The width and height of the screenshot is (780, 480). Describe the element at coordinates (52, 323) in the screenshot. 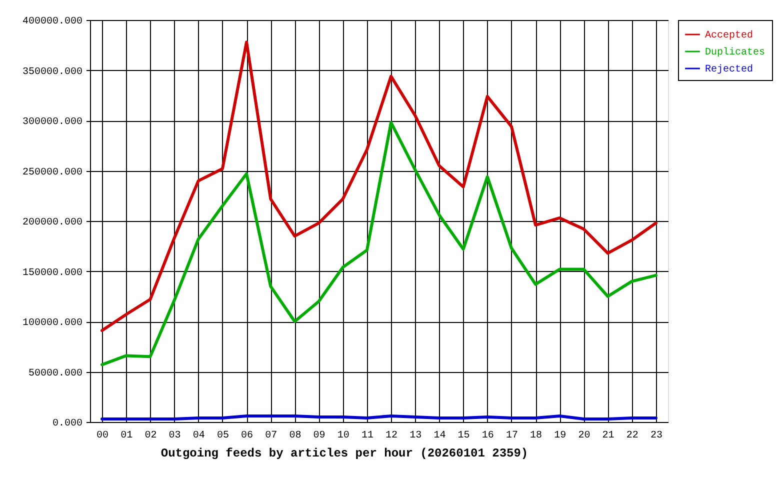

I see `y-tick-label: 100000.000` at that location.